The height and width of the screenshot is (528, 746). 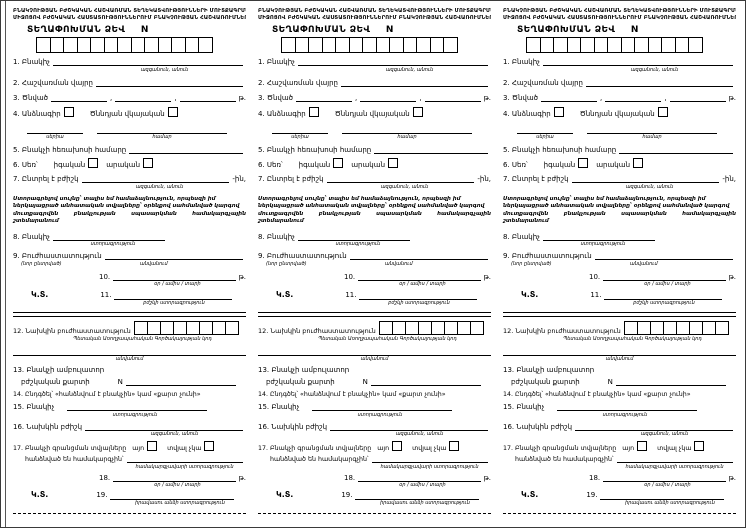 I want to click on field-4-document-type: 4. Անձնագիր Ծննդյան վկայական, so click(x=619, y=112).